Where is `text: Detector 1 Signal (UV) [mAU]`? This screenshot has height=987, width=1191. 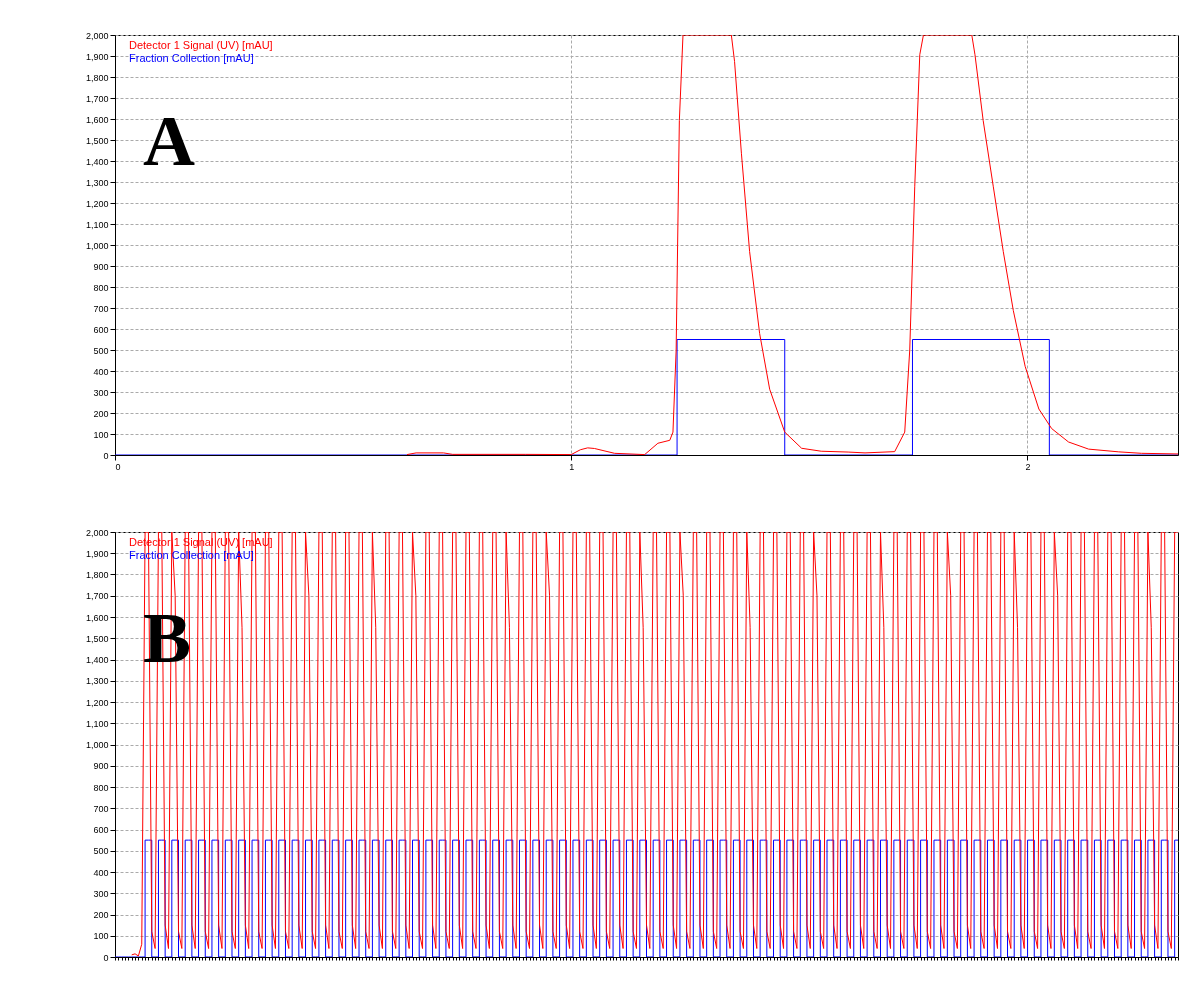 text: Detector 1 Signal (UV) [mAU] is located at coordinates (201, 45).